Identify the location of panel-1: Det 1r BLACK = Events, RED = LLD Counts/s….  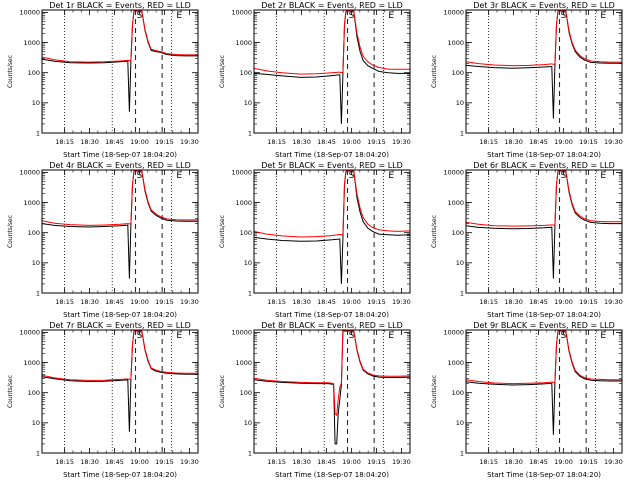
(103, 80).